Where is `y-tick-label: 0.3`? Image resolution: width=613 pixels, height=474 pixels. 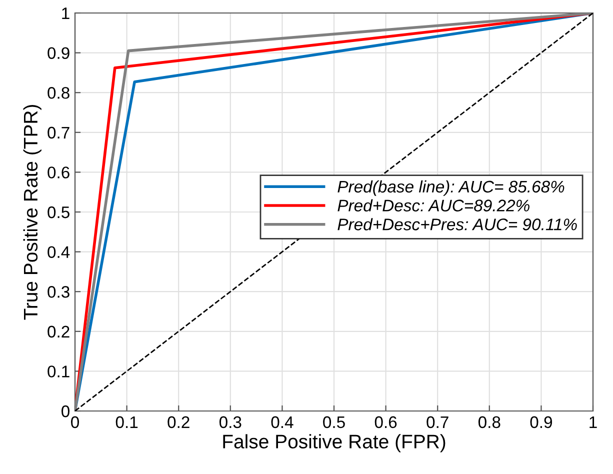 y-tick-label: 0.3 is located at coordinates (59, 292).